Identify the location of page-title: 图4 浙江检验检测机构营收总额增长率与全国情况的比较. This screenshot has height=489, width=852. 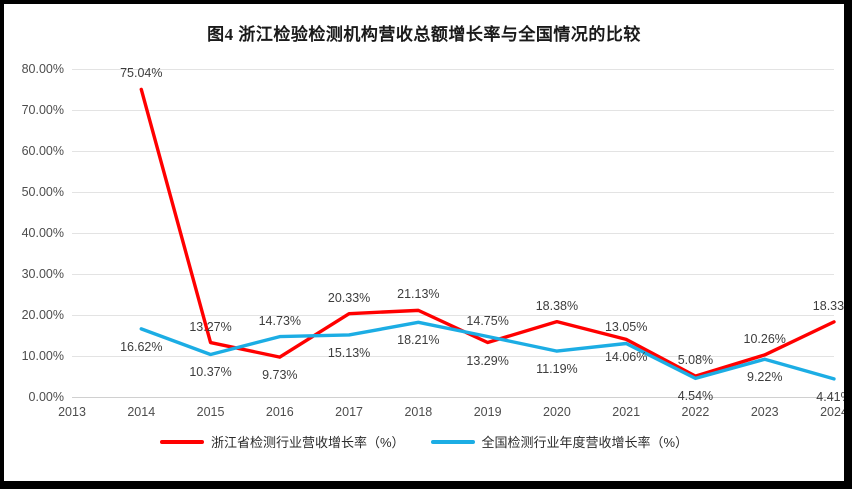
(424, 34).